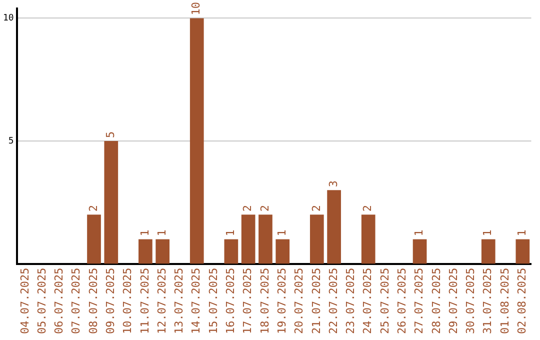  Describe the element at coordinates (419, 301) in the screenshot. I see `x-tick-label: 27.07.2025` at that location.